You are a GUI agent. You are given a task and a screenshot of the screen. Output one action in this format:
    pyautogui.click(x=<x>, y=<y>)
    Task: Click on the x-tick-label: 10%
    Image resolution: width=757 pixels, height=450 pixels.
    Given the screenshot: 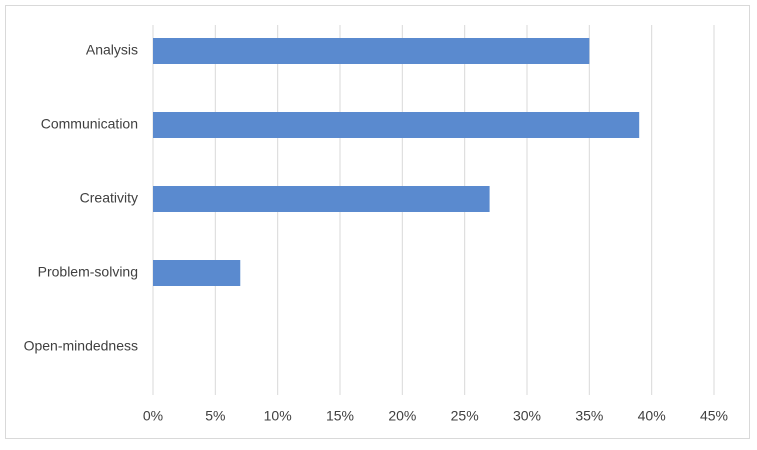 What is the action you would take?
    pyautogui.click(x=278, y=416)
    